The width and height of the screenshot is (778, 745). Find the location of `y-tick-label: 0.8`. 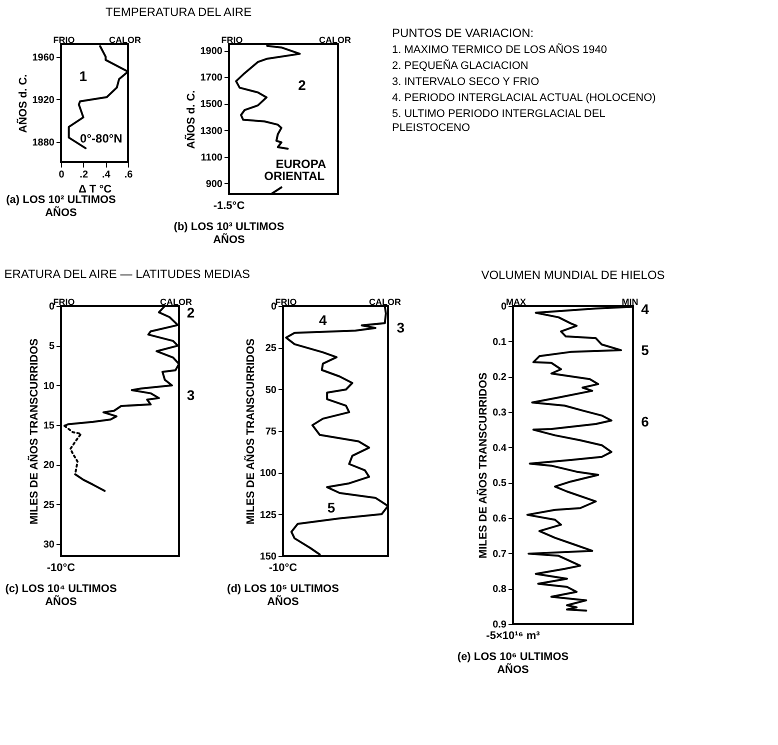

y-tick-label: 0.8 is located at coordinates (499, 590).